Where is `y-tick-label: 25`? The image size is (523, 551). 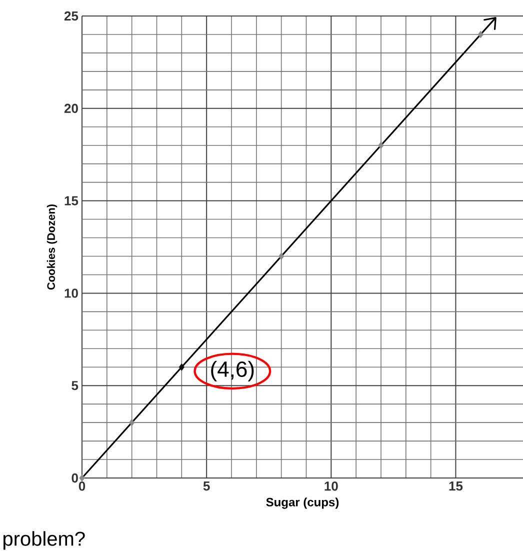 y-tick-label: 25 is located at coordinates (71, 16).